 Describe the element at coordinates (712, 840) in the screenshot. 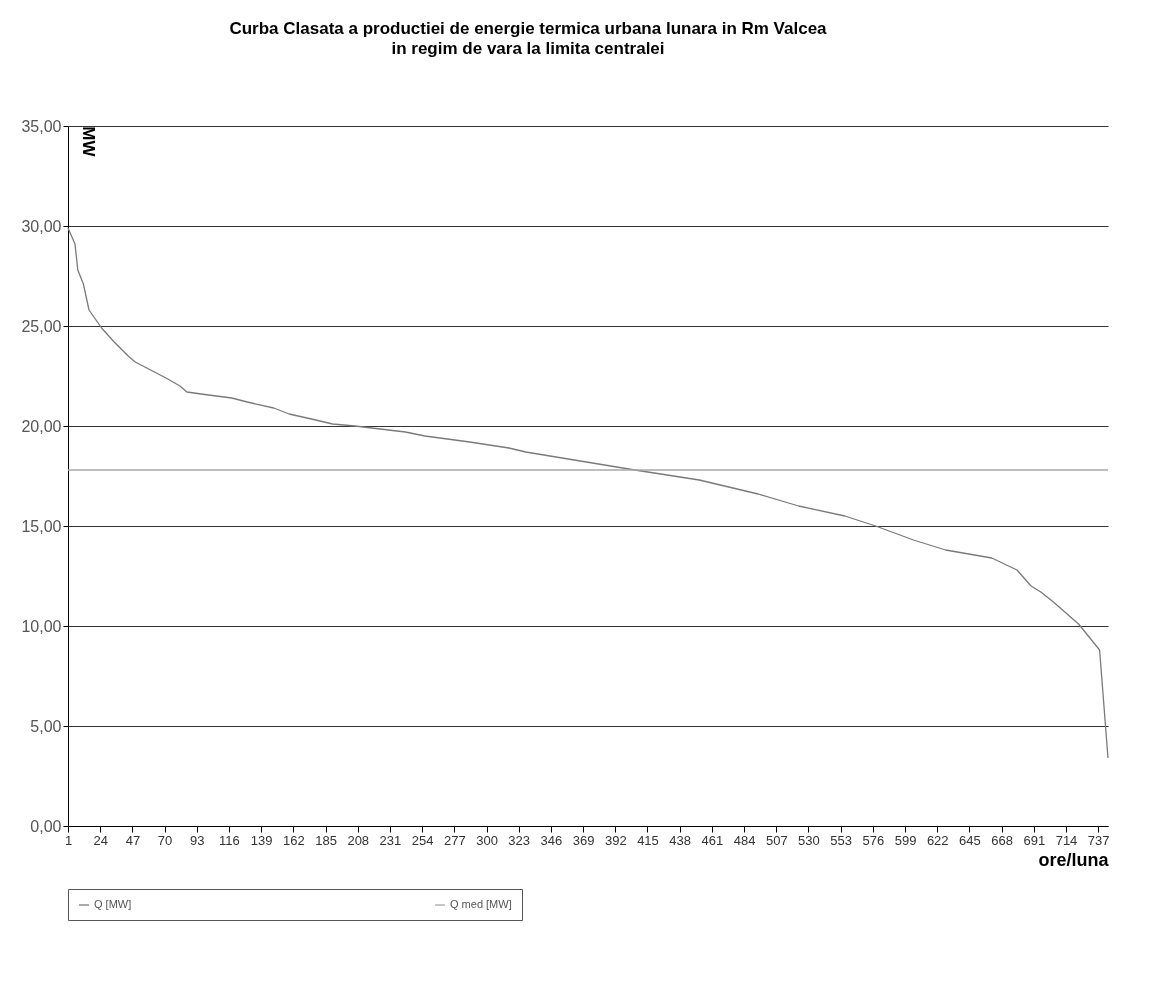

I see `x-tick-label: 461` at that location.